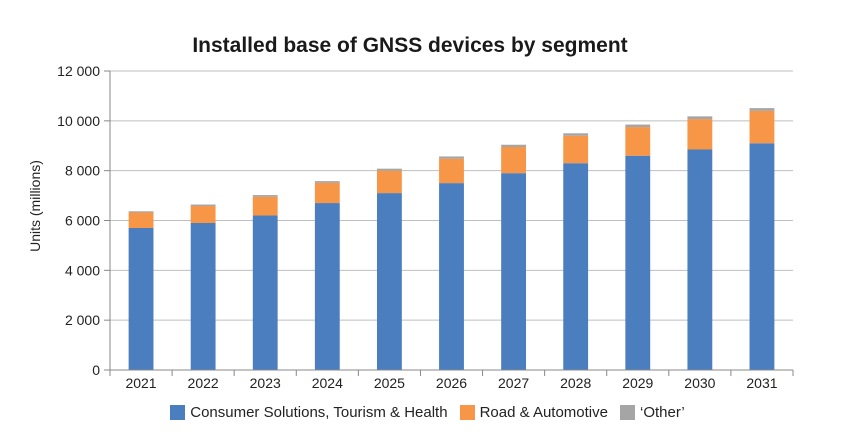 The width and height of the screenshot is (855, 443). What do you see at coordinates (78, 71) in the screenshot?
I see `y-tick-label: 12 000` at bounding box center [78, 71].